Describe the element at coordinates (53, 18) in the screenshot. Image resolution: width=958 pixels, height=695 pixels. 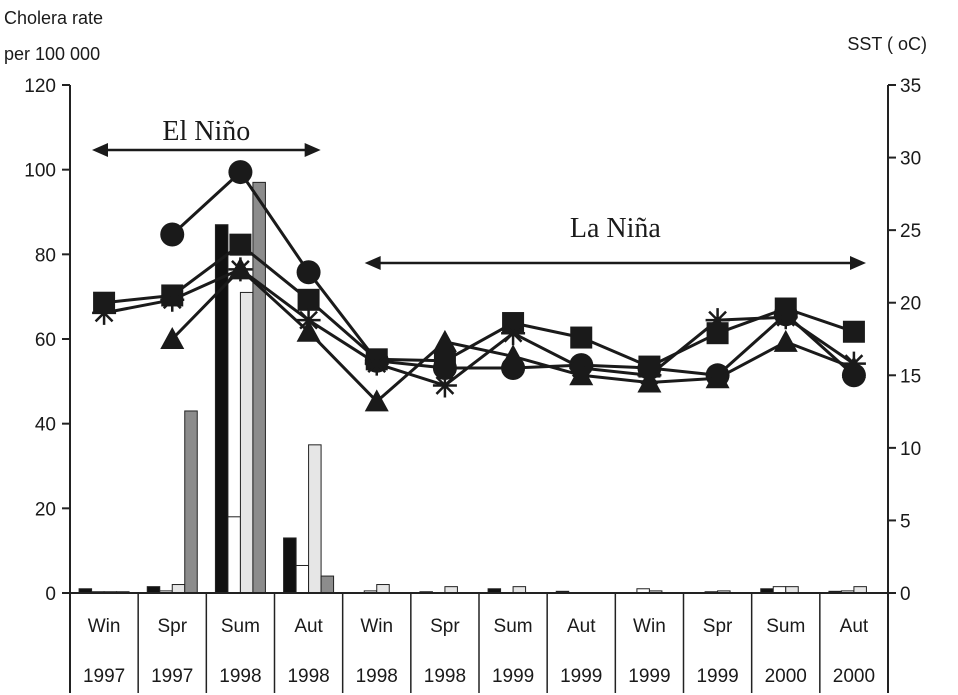
I see `left-axis-title-line1: Cholera rate` at that location.